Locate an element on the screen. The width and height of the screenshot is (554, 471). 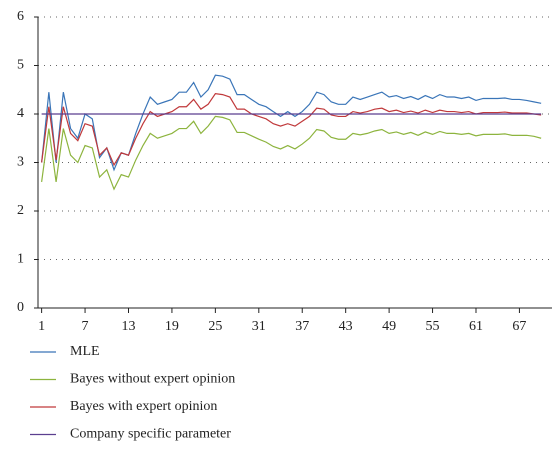
x-tick-label: 25 is located at coordinates (215, 326).